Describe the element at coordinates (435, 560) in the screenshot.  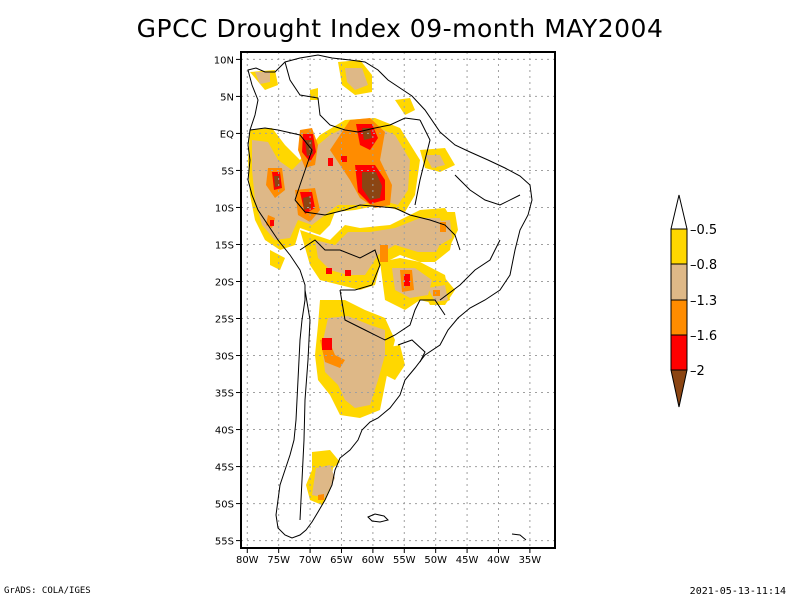
I see `lon-tick-label: 50W` at that location.